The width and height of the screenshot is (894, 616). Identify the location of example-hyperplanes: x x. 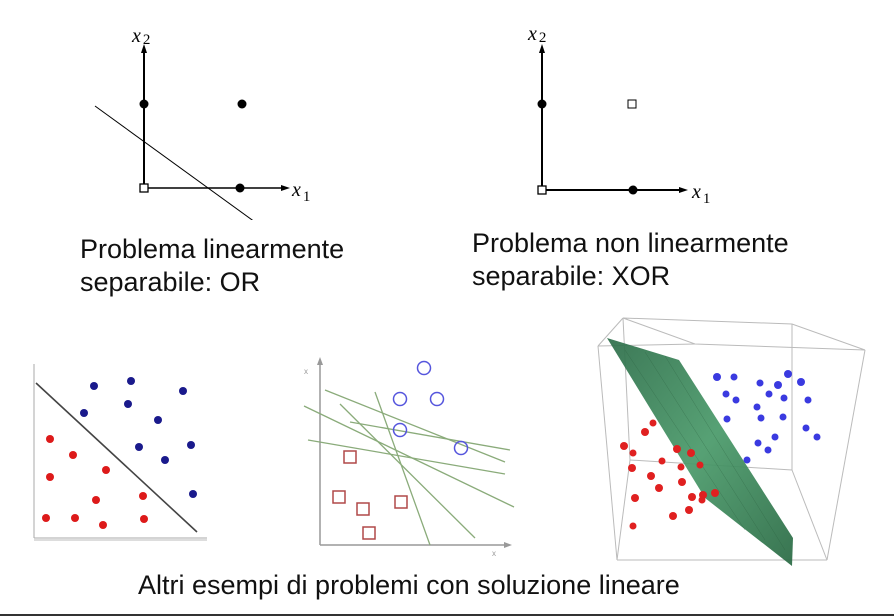
(409, 457).